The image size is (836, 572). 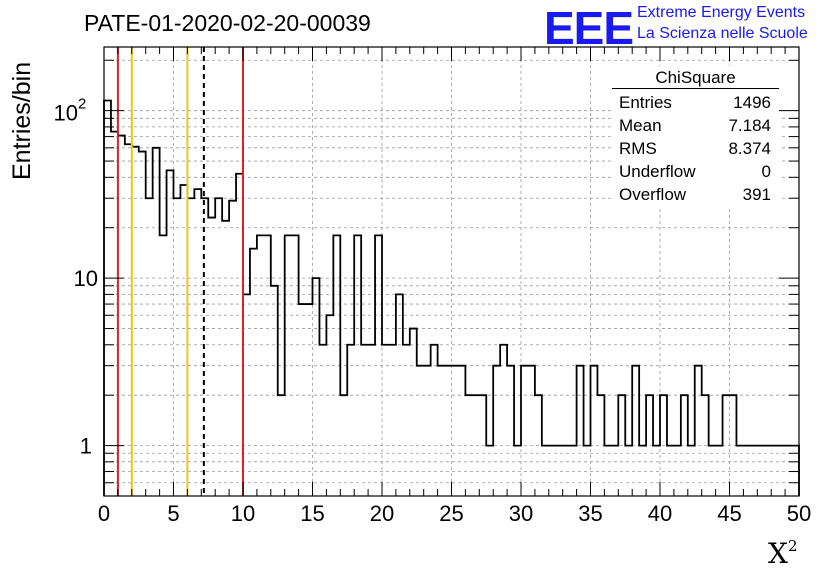 I want to click on x-tick-label: 0, so click(x=104, y=513).